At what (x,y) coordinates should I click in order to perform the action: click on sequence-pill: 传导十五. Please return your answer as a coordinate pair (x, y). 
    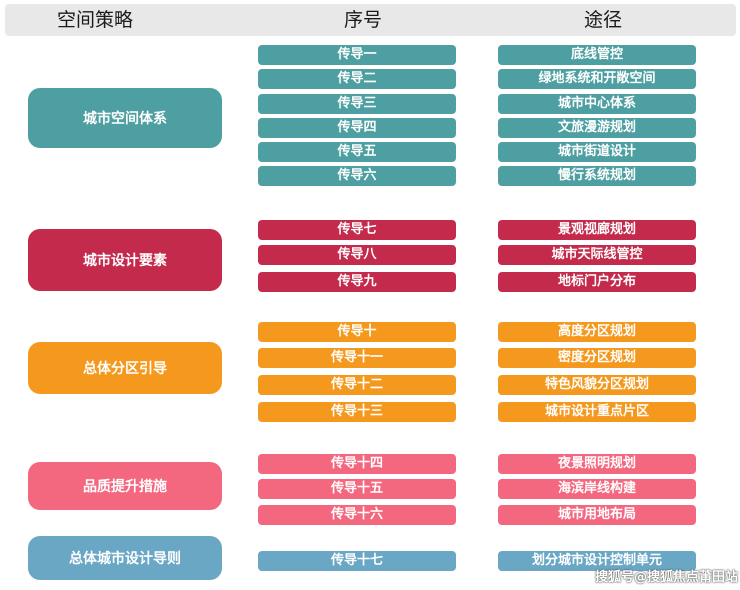
    Looking at the image, I should click on (357, 489).